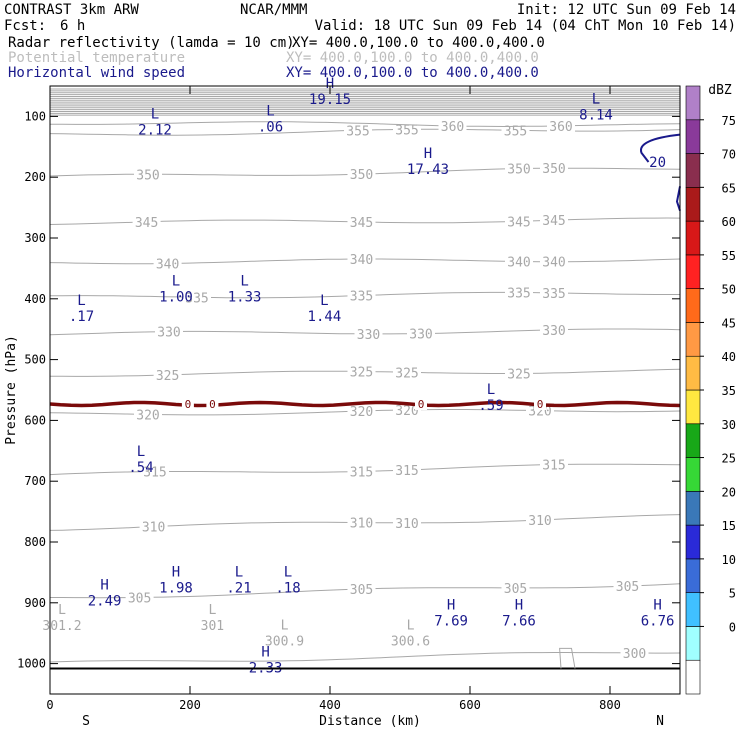  I want to click on colorbar-level-label: 5, so click(732, 594).